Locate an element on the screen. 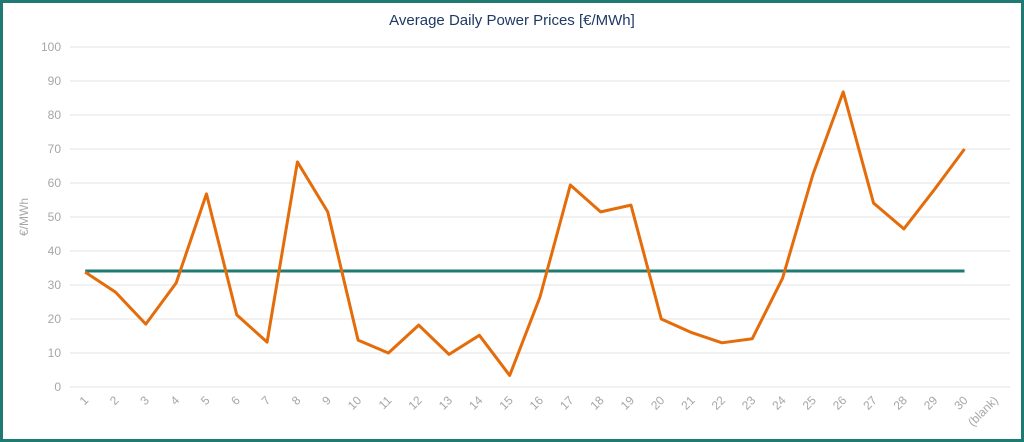  x-tick-label: 26 is located at coordinates (840, 403).